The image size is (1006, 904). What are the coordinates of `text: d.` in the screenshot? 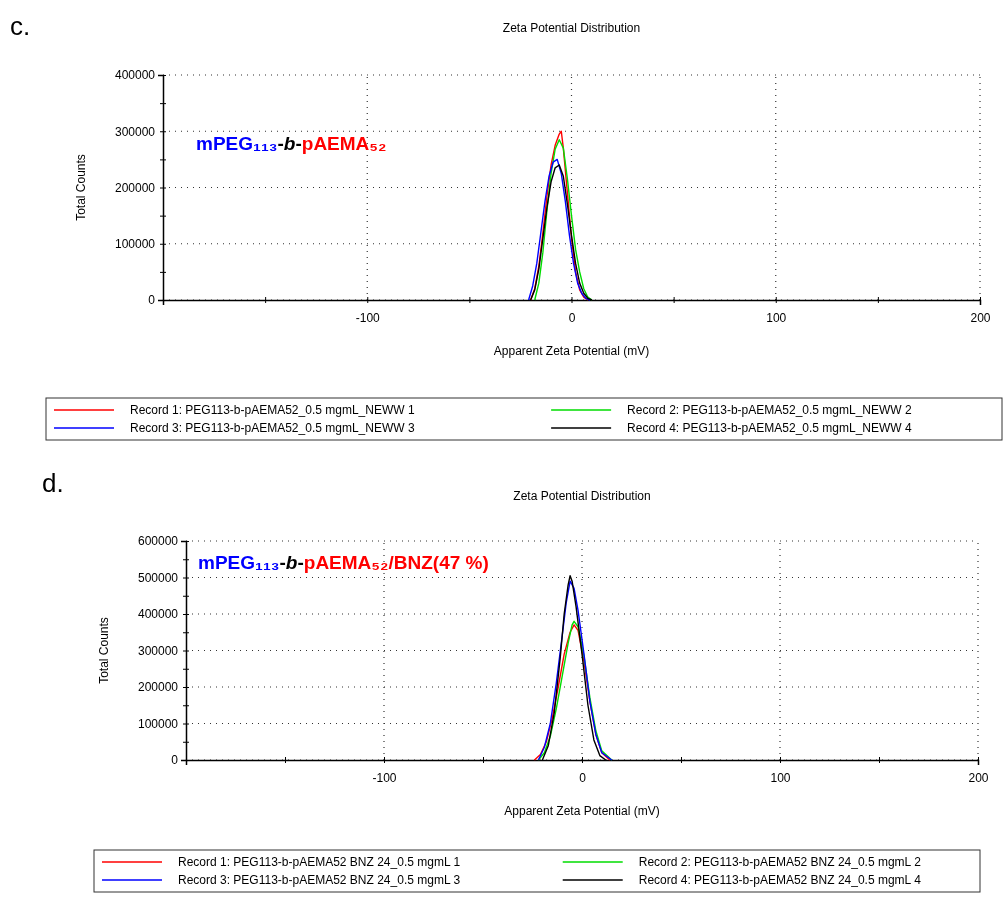 It's located at (53, 483).